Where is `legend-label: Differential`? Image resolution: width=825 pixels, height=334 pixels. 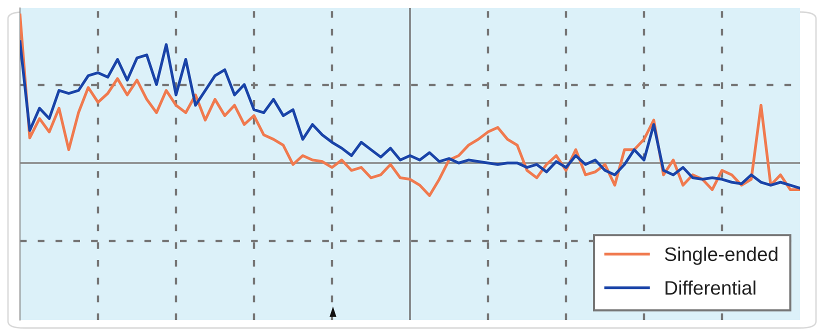
legend-label: Differential is located at coordinates (711, 287).